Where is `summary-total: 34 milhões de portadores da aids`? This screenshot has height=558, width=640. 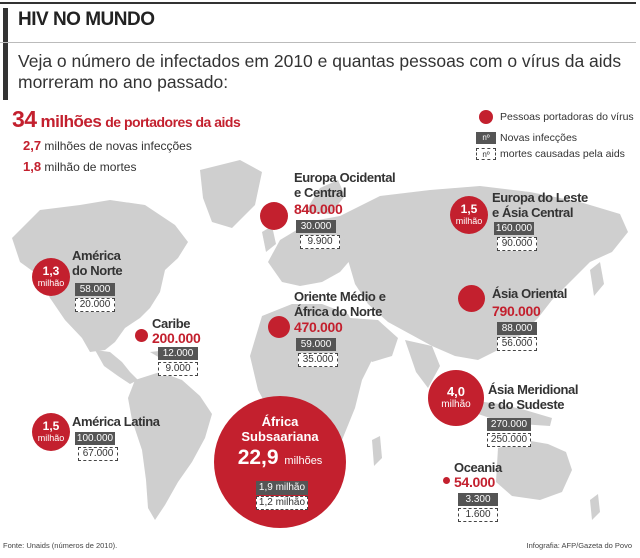 summary-total: 34 milhões de portadores da aids is located at coordinates (126, 119).